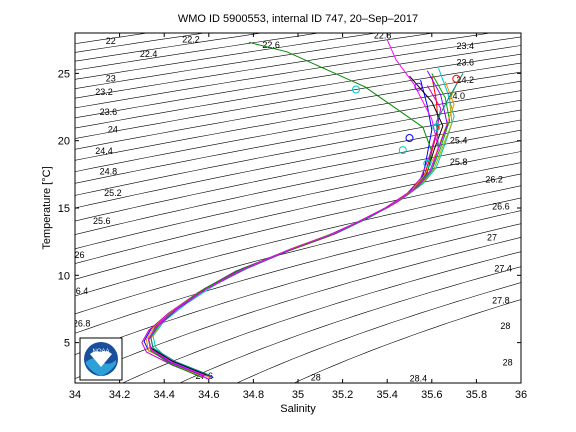 This screenshot has width=576, height=432. I want to click on density-contour-label: 25.8, so click(459, 162).